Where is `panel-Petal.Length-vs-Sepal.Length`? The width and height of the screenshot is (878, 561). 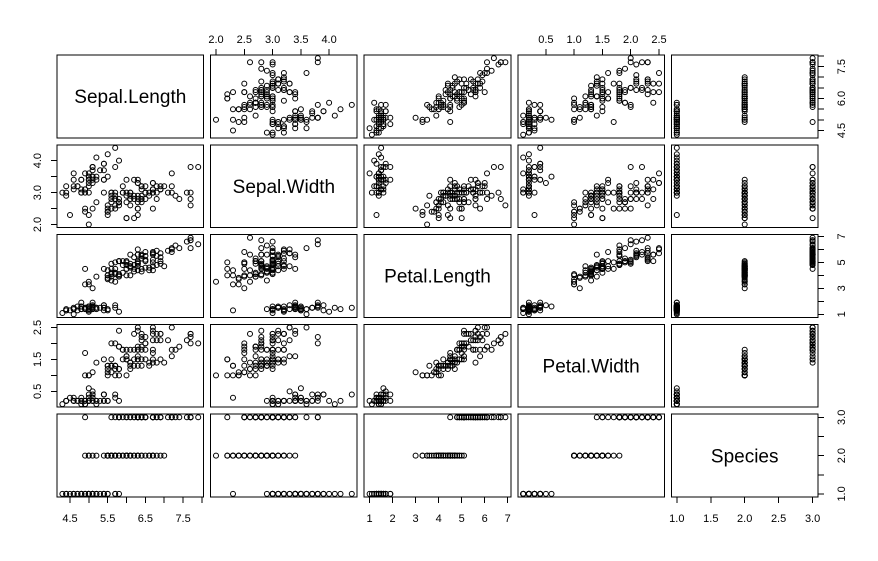
panel-Petal.Length-vs-Sepal.Length is located at coordinates (130, 276).